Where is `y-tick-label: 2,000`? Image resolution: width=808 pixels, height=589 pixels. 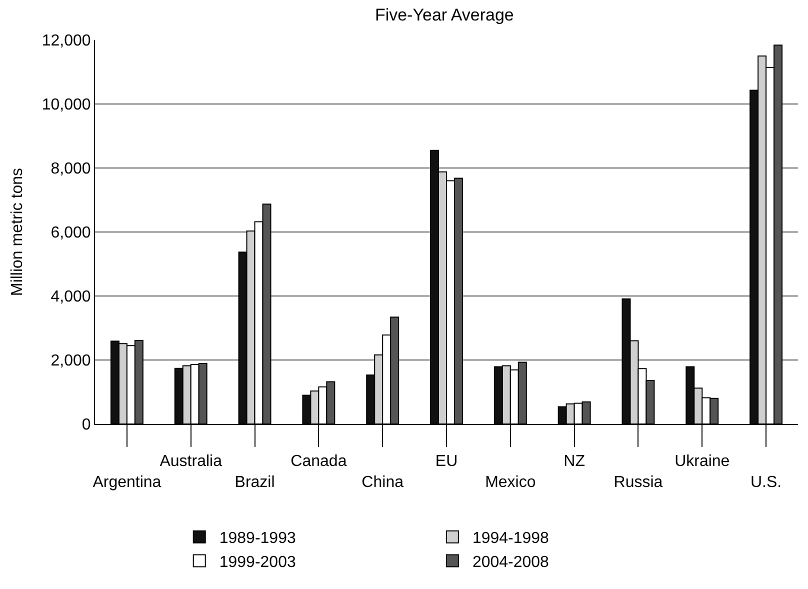 y-tick-label: 2,000 is located at coordinates (70, 361).